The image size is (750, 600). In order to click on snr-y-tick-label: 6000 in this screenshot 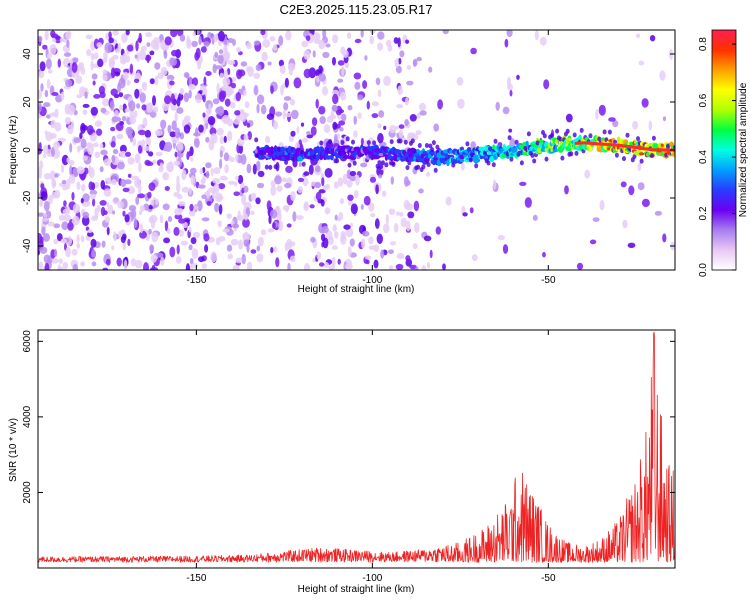, I will do `click(27, 341)`.